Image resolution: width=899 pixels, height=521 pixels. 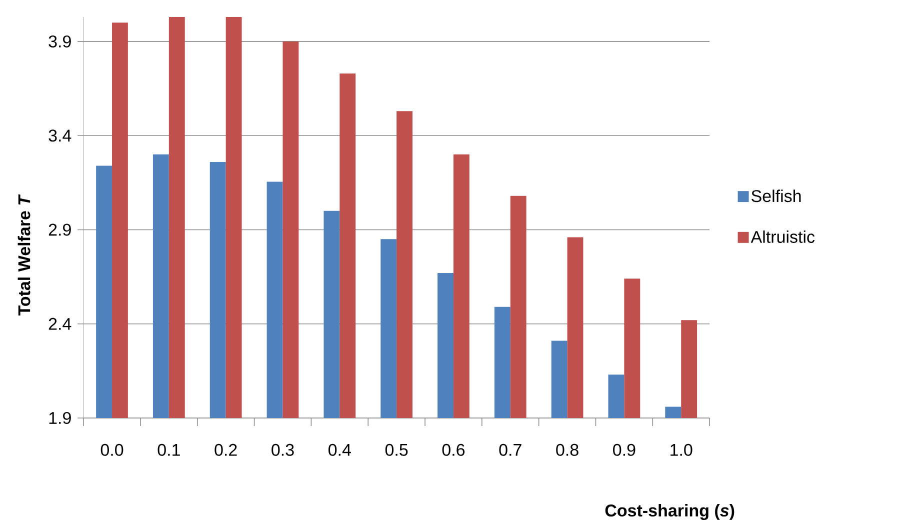 What do you see at coordinates (339, 450) in the screenshot?
I see `x-tick-label: 0.4` at bounding box center [339, 450].